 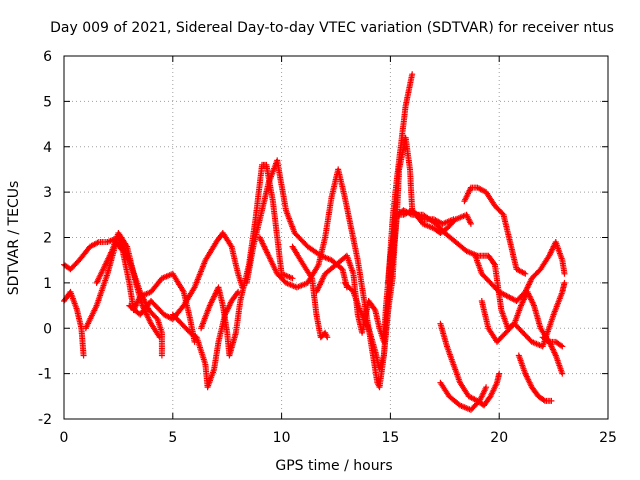 What do you see at coordinates (333, 466) in the screenshot?
I see `x-axis-title: GPS time / hours` at bounding box center [333, 466].